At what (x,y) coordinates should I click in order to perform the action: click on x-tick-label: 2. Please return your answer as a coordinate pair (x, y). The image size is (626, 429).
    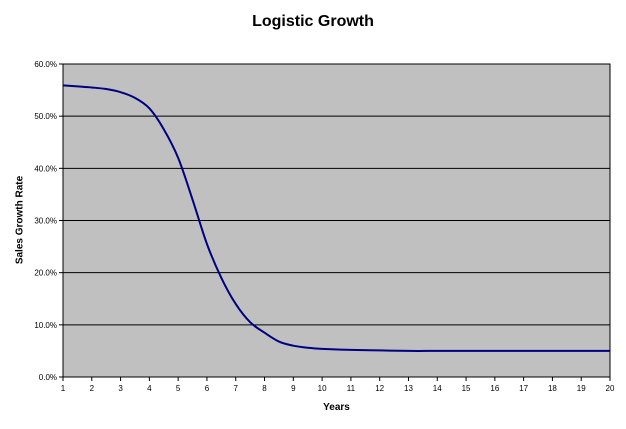
    Looking at the image, I should click on (92, 388).